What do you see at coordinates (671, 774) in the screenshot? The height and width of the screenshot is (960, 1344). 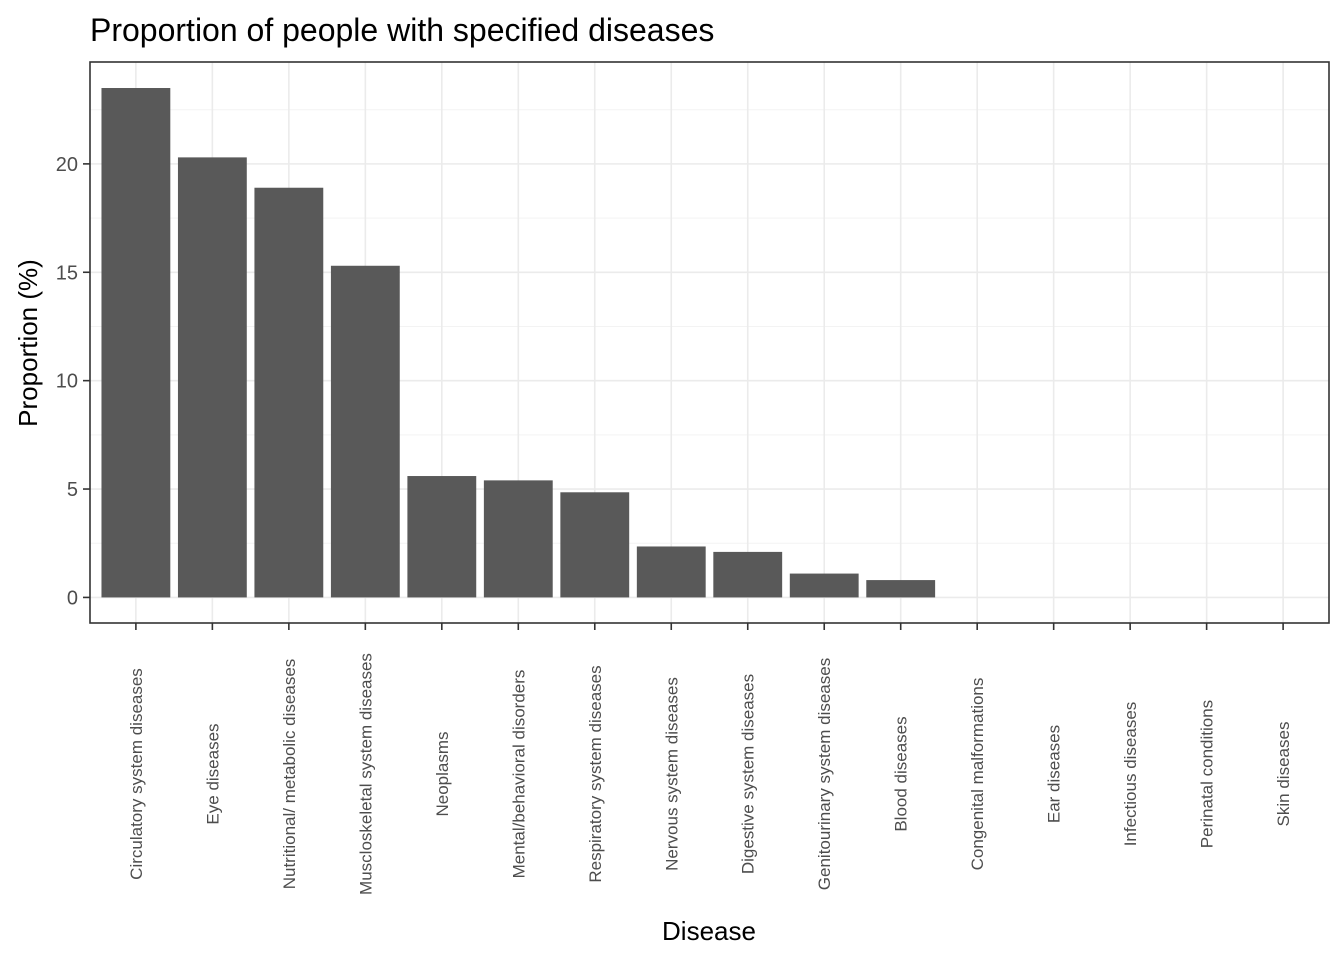 I see `x-tick-label: Nervous system diseases` at bounding box center [671, 774].